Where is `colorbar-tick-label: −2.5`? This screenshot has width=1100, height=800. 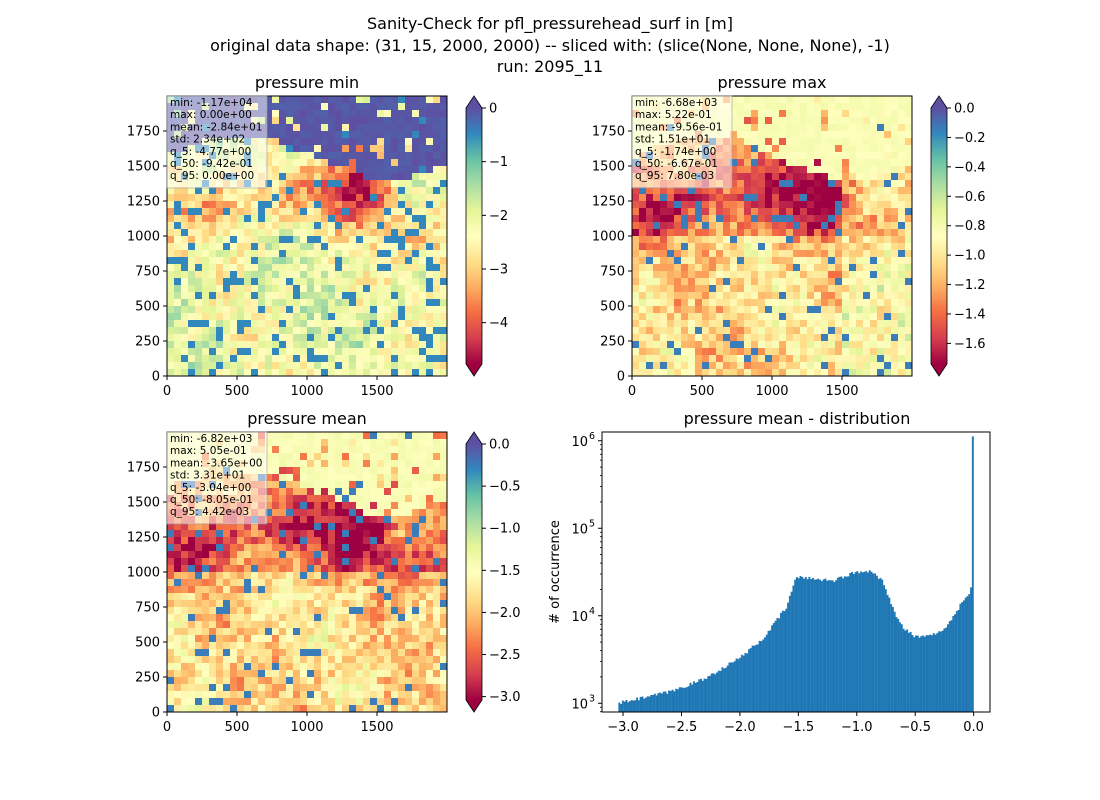 colorbar-tick-label: −2.5 is located at coordinates (505, 655).